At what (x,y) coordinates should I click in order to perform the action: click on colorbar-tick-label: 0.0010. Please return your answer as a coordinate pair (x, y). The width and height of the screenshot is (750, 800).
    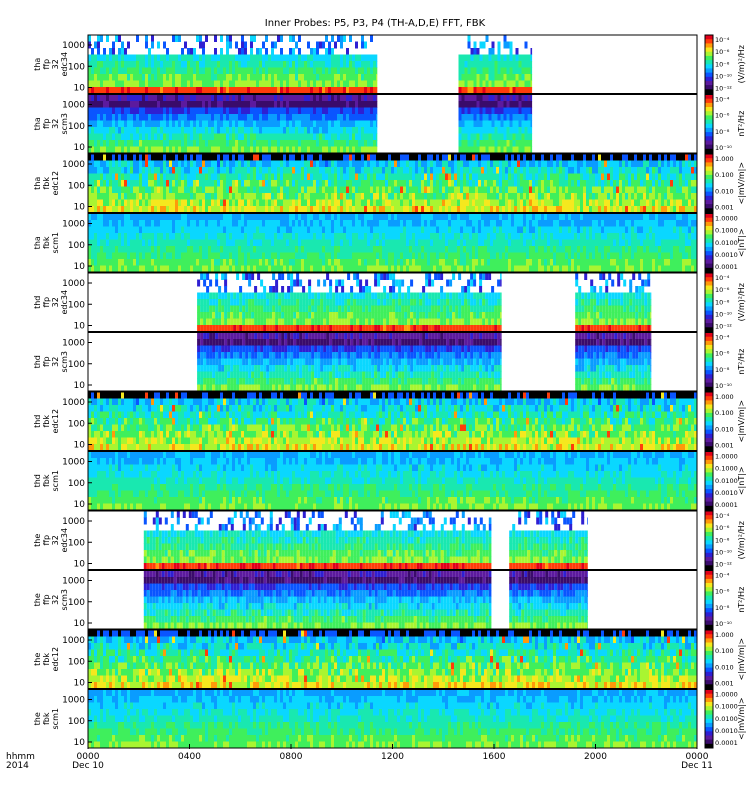
    Looking at the image, I should click on (726, 255).